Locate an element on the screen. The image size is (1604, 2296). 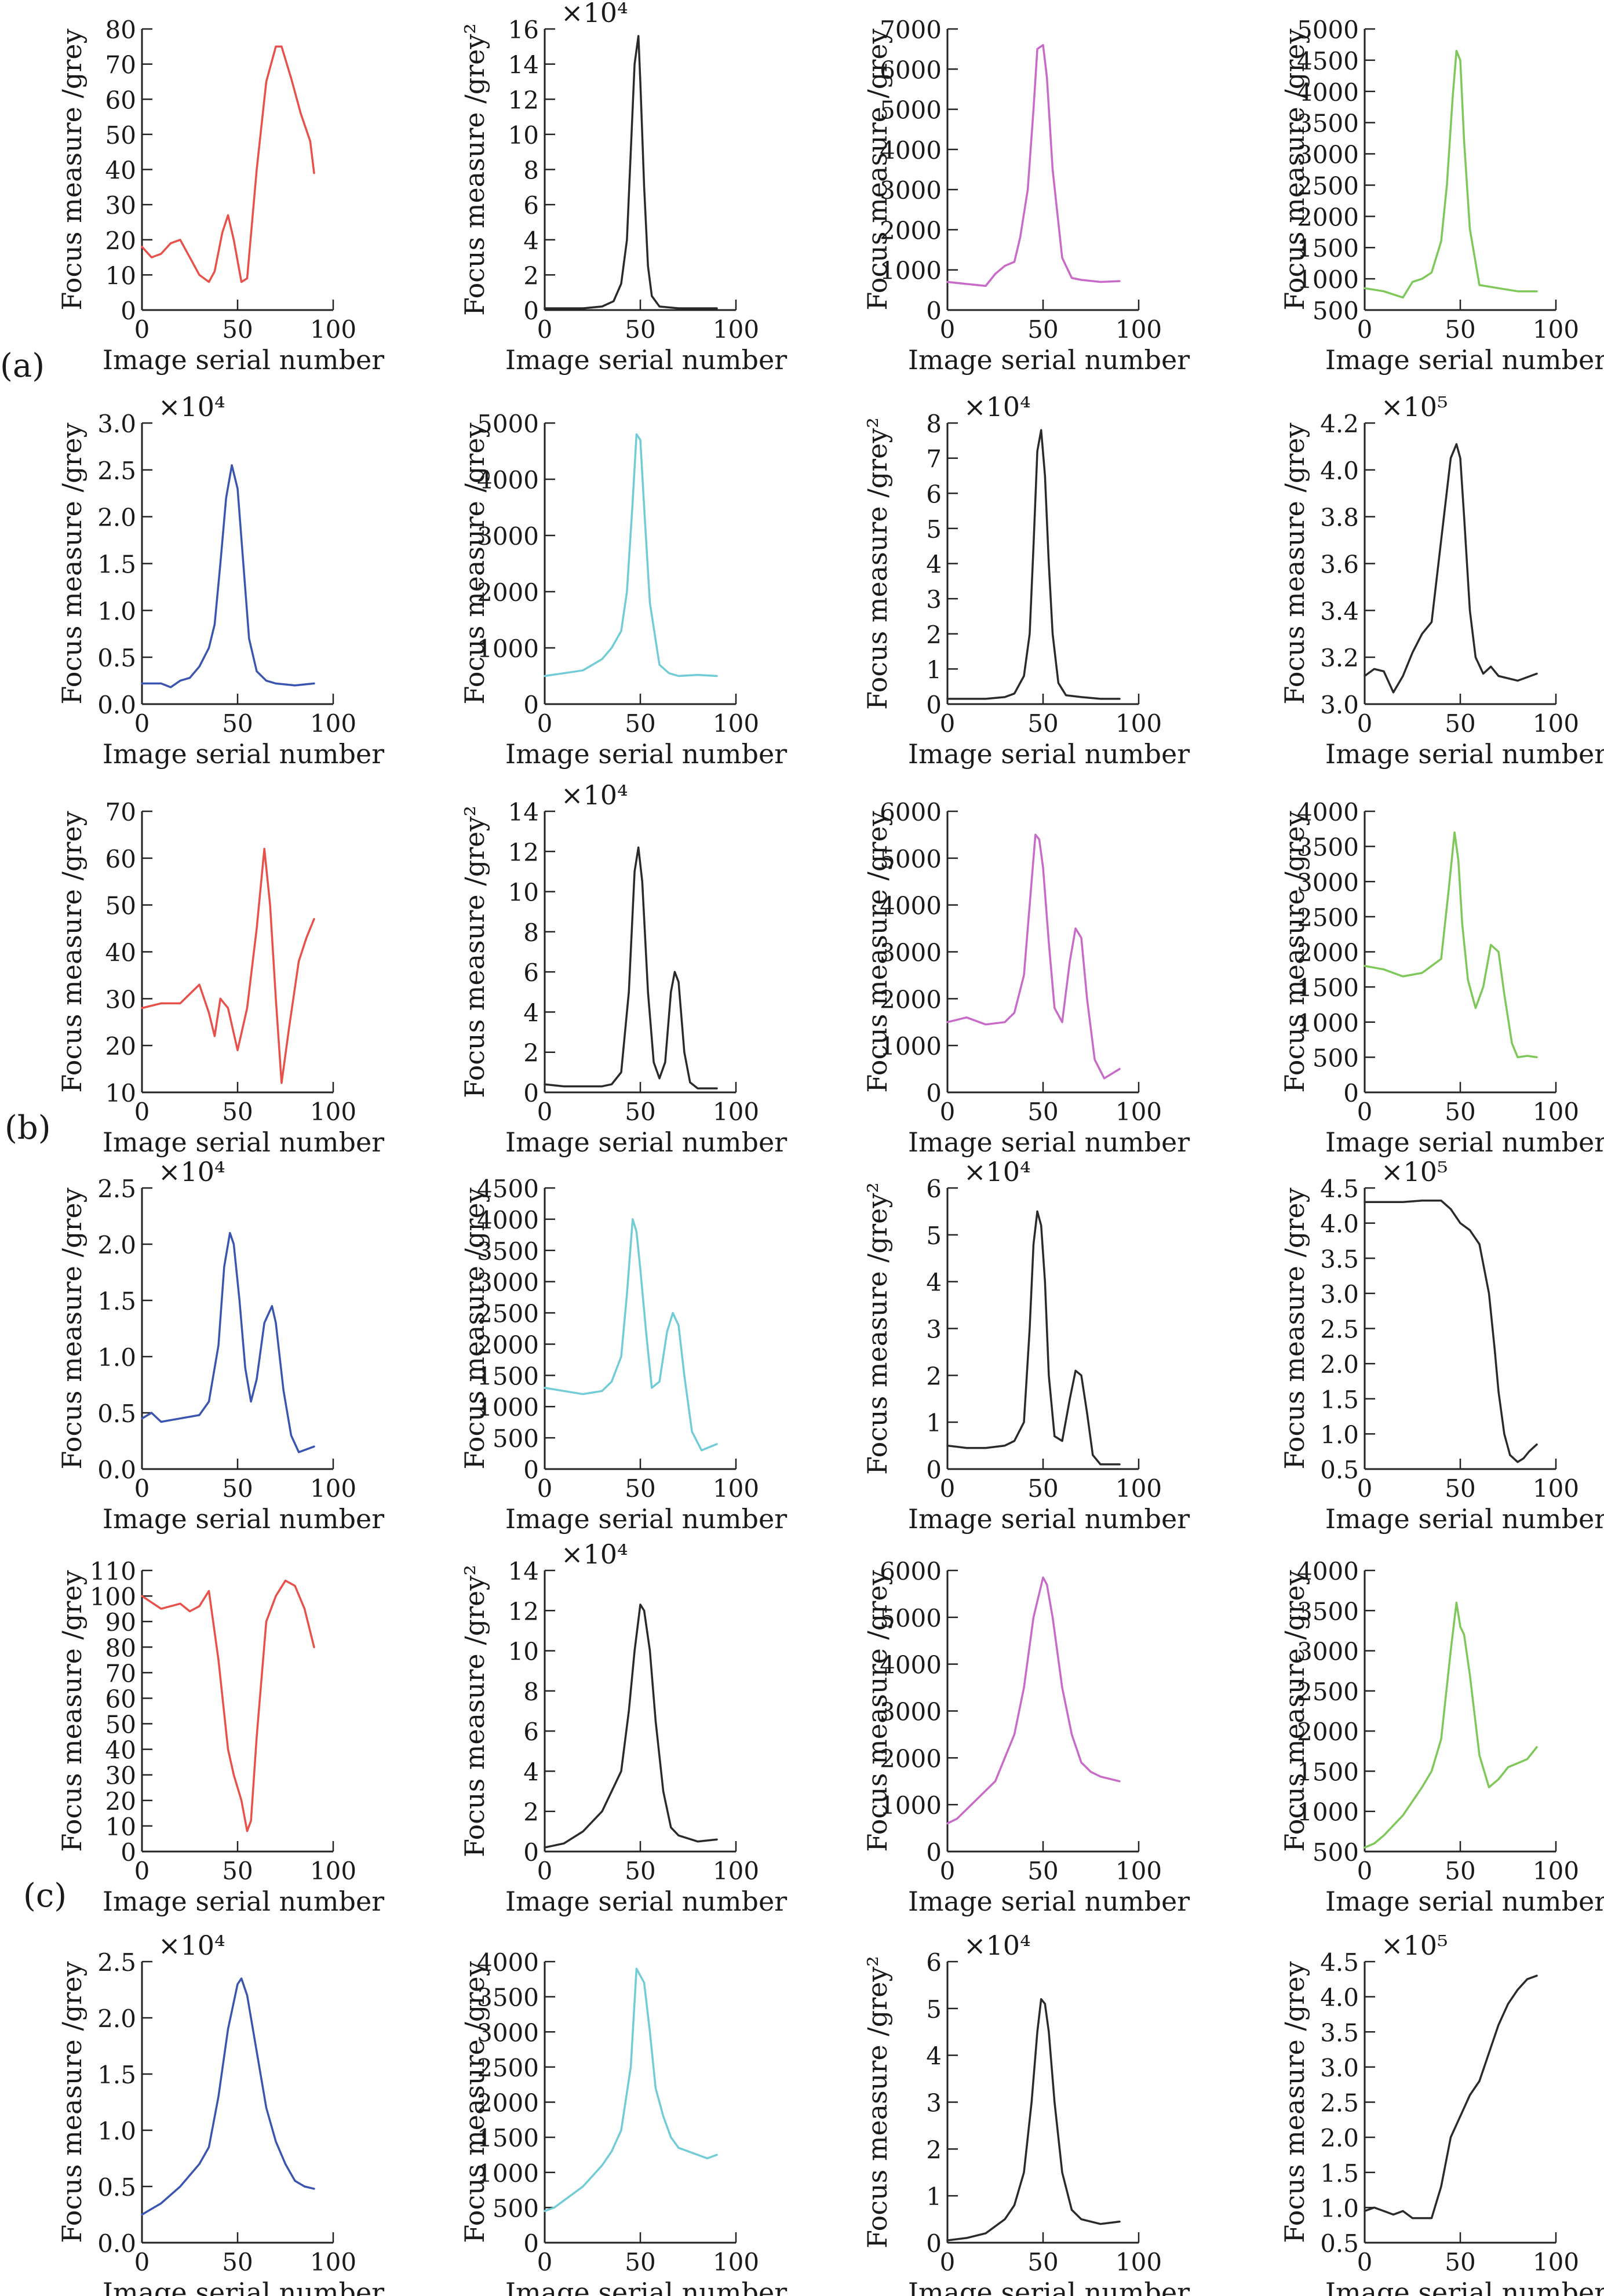
y-tick-label: 1.5 is located at coordinates (116, 2075).